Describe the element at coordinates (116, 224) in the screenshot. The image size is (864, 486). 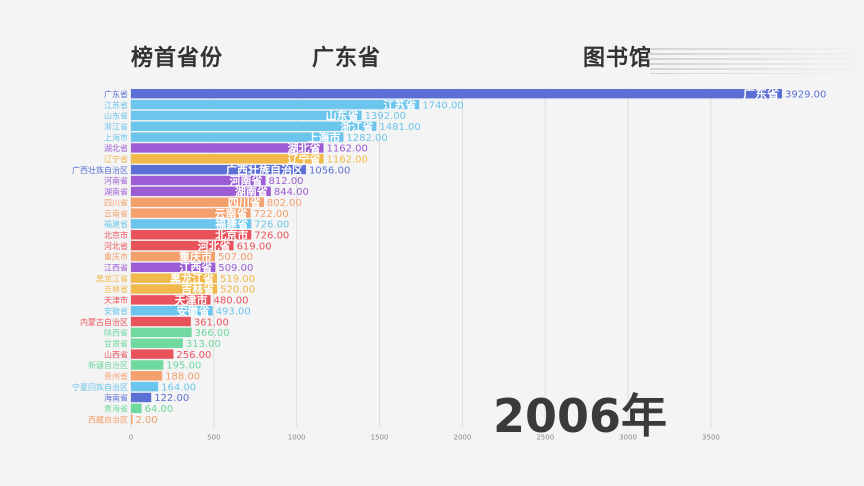
I see `category-label: 福建省` at that location.